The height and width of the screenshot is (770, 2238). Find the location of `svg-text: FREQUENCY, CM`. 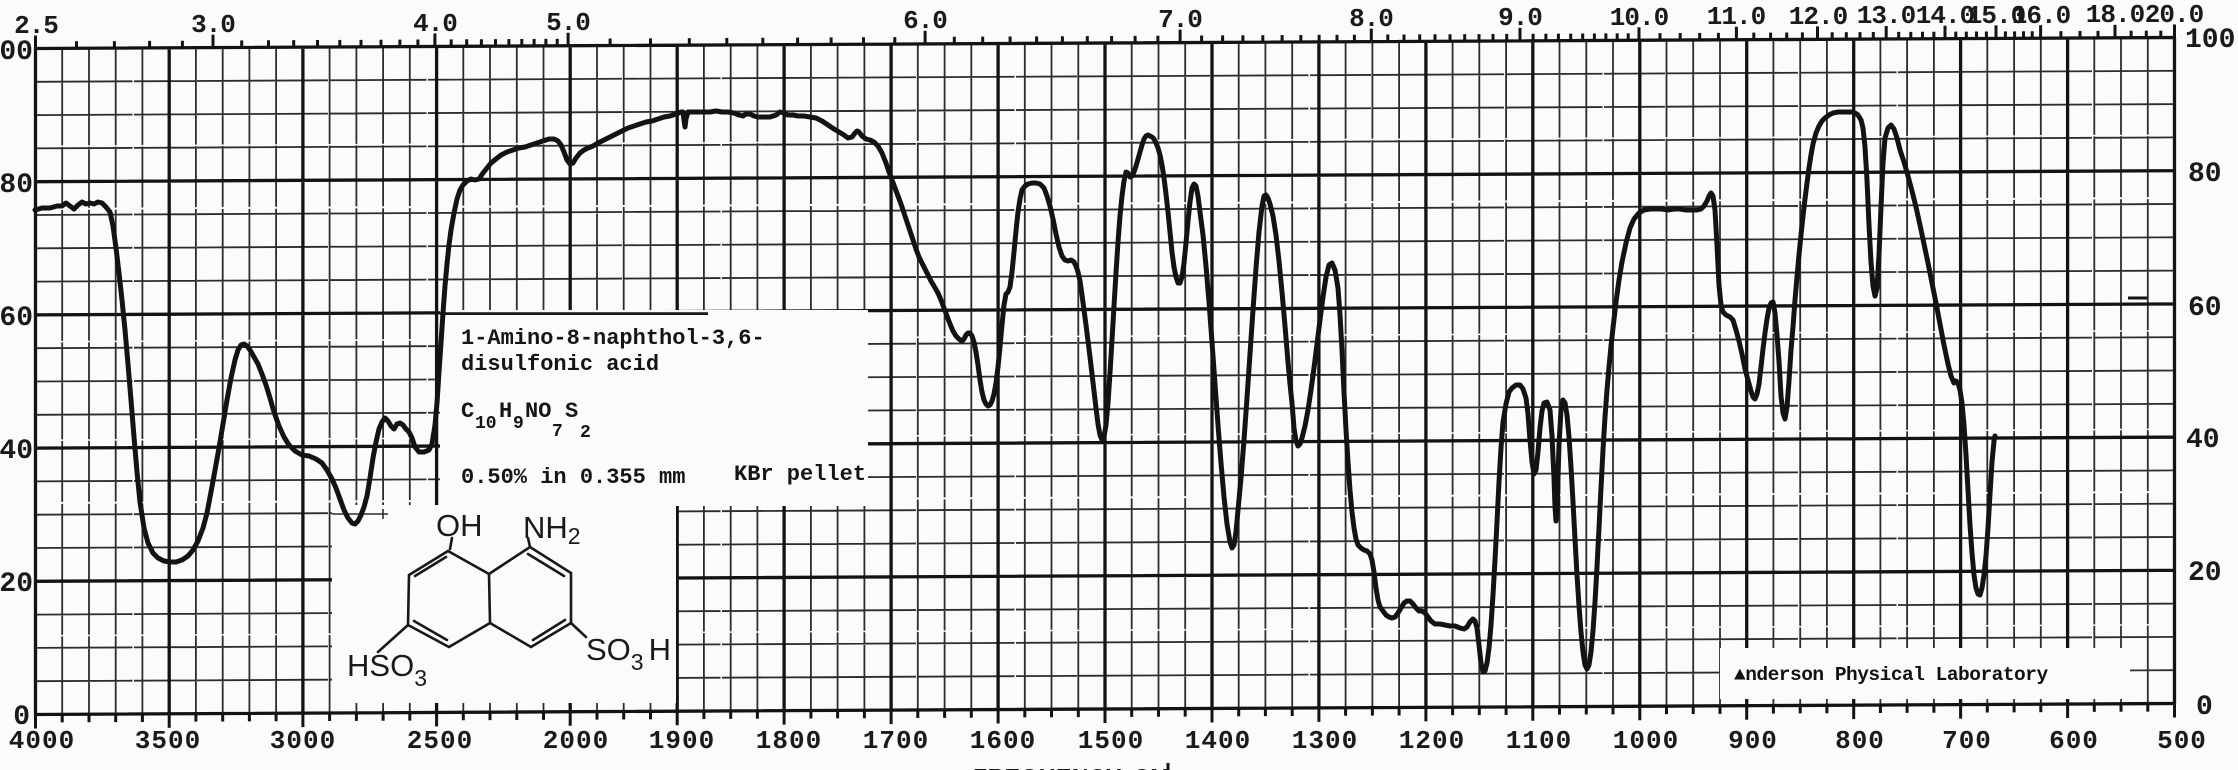

svg-text: FREQUENCY, CM is located at coordinates (1071, 767).